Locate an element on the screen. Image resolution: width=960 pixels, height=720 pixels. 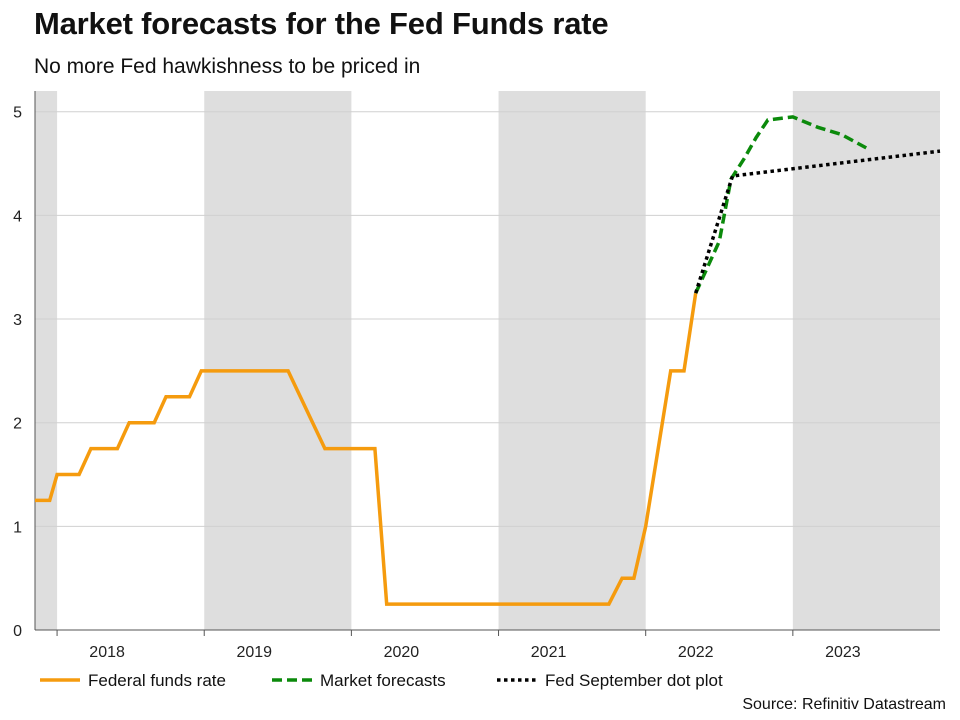
x-tick-label: 2018 is located at coordinates (107, 652).